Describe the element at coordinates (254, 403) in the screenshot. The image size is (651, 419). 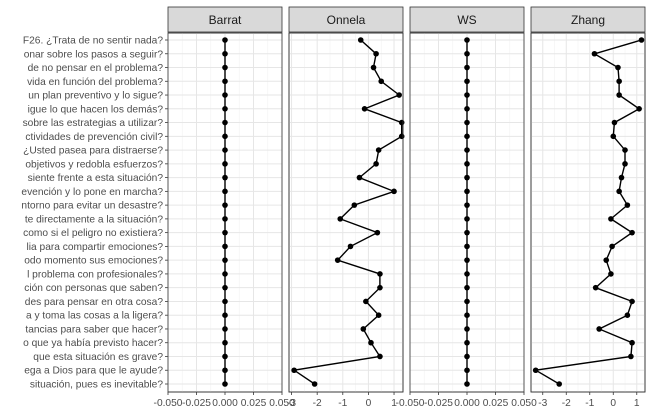
I see `x-tick-label: 0.025` at that location.